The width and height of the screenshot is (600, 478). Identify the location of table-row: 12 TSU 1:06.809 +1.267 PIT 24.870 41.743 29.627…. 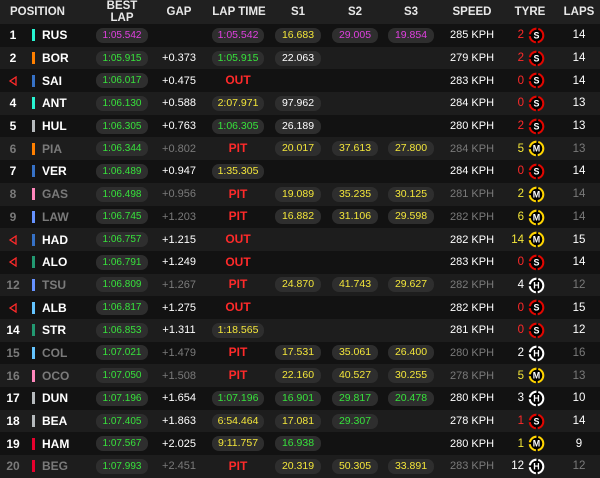
(300, 285).